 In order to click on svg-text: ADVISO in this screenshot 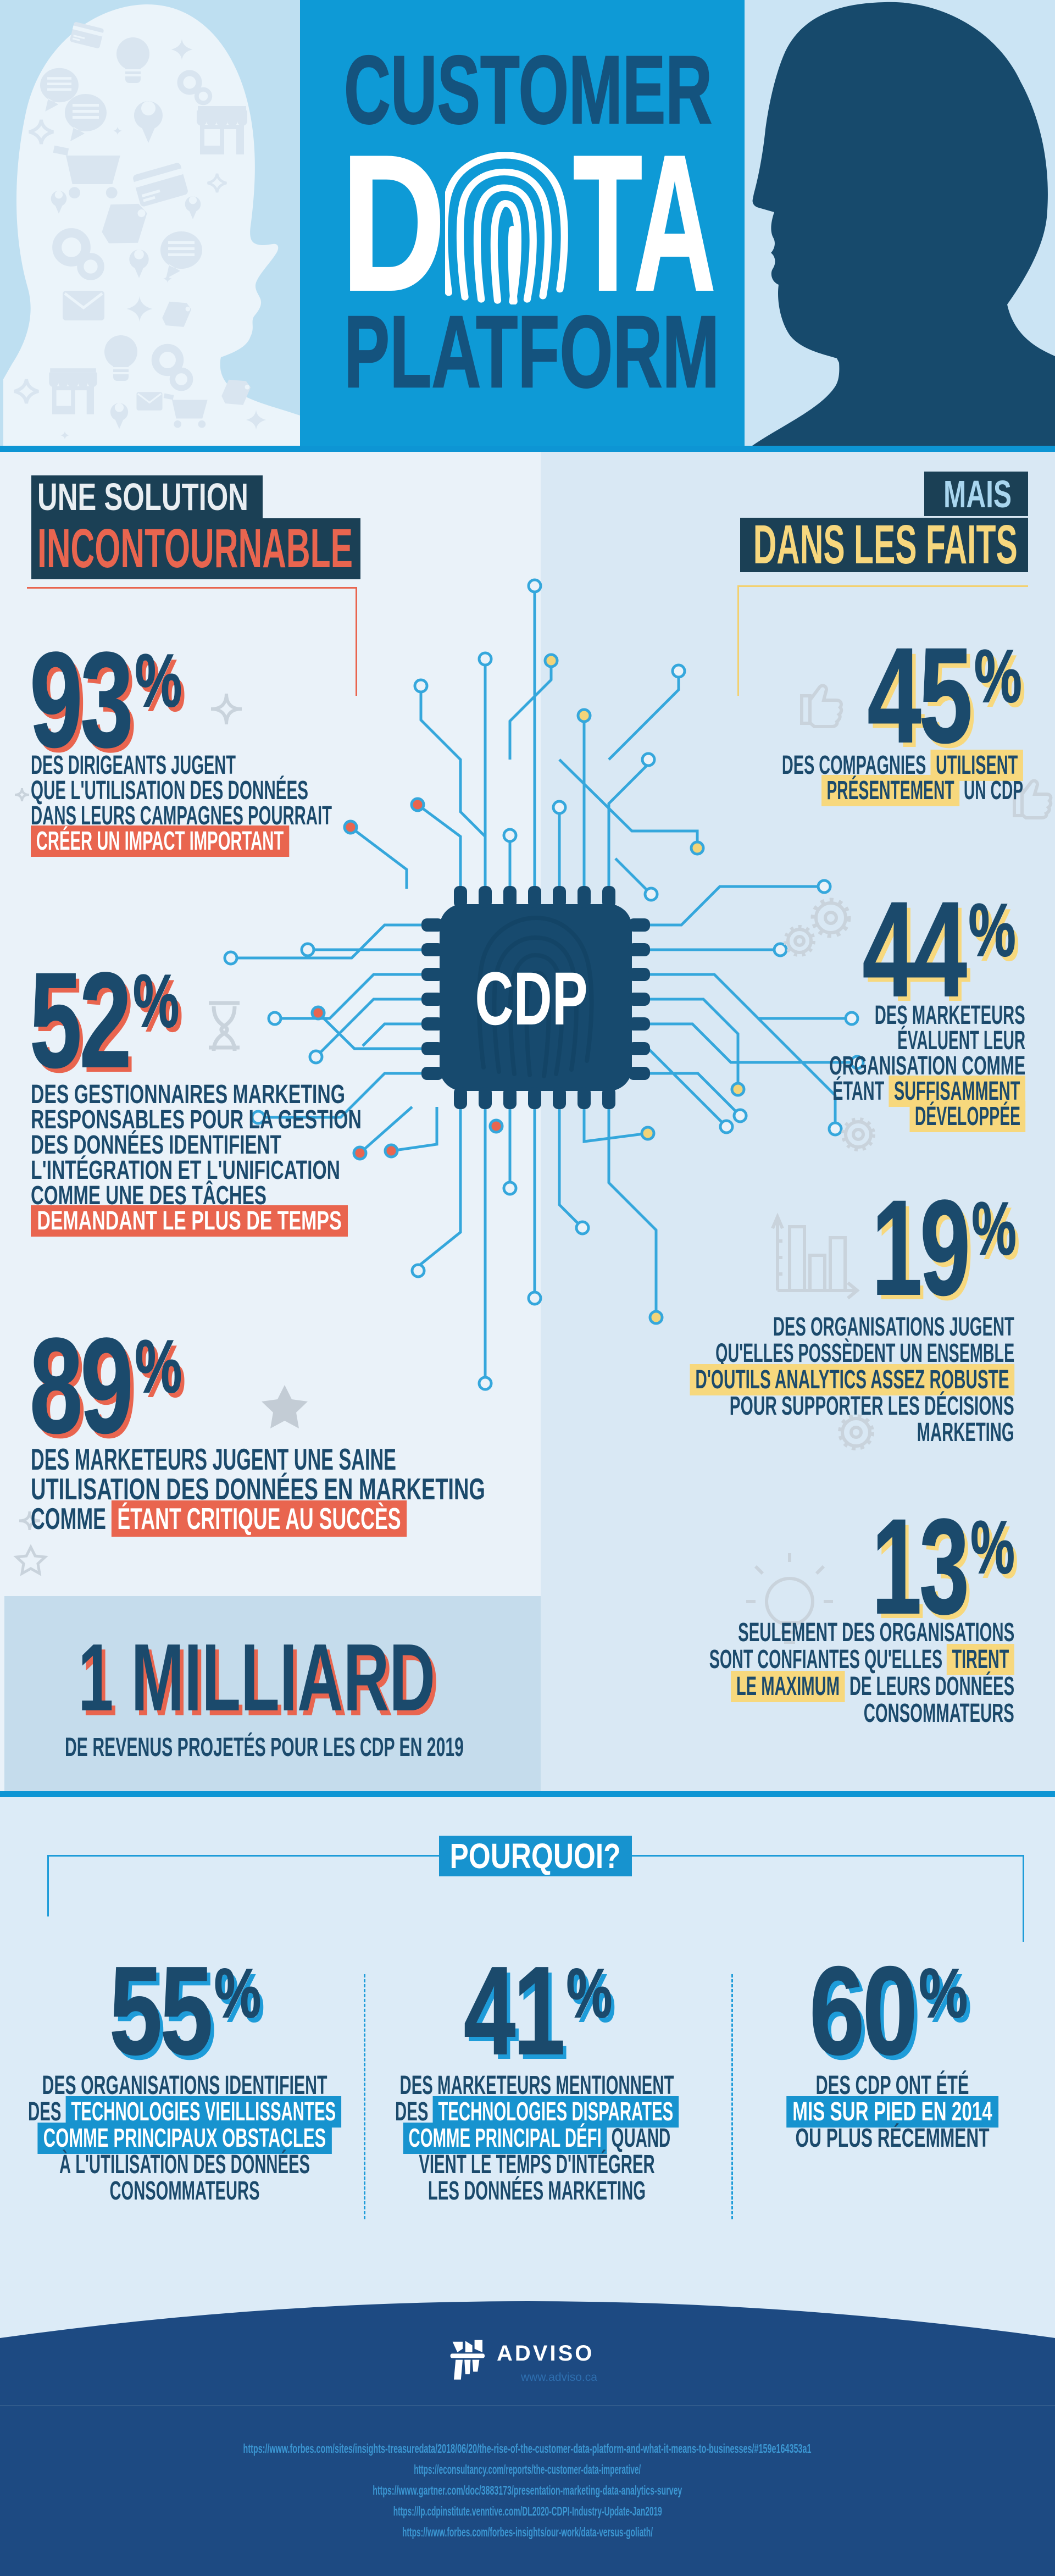, I will do `click(545, 2353)`.